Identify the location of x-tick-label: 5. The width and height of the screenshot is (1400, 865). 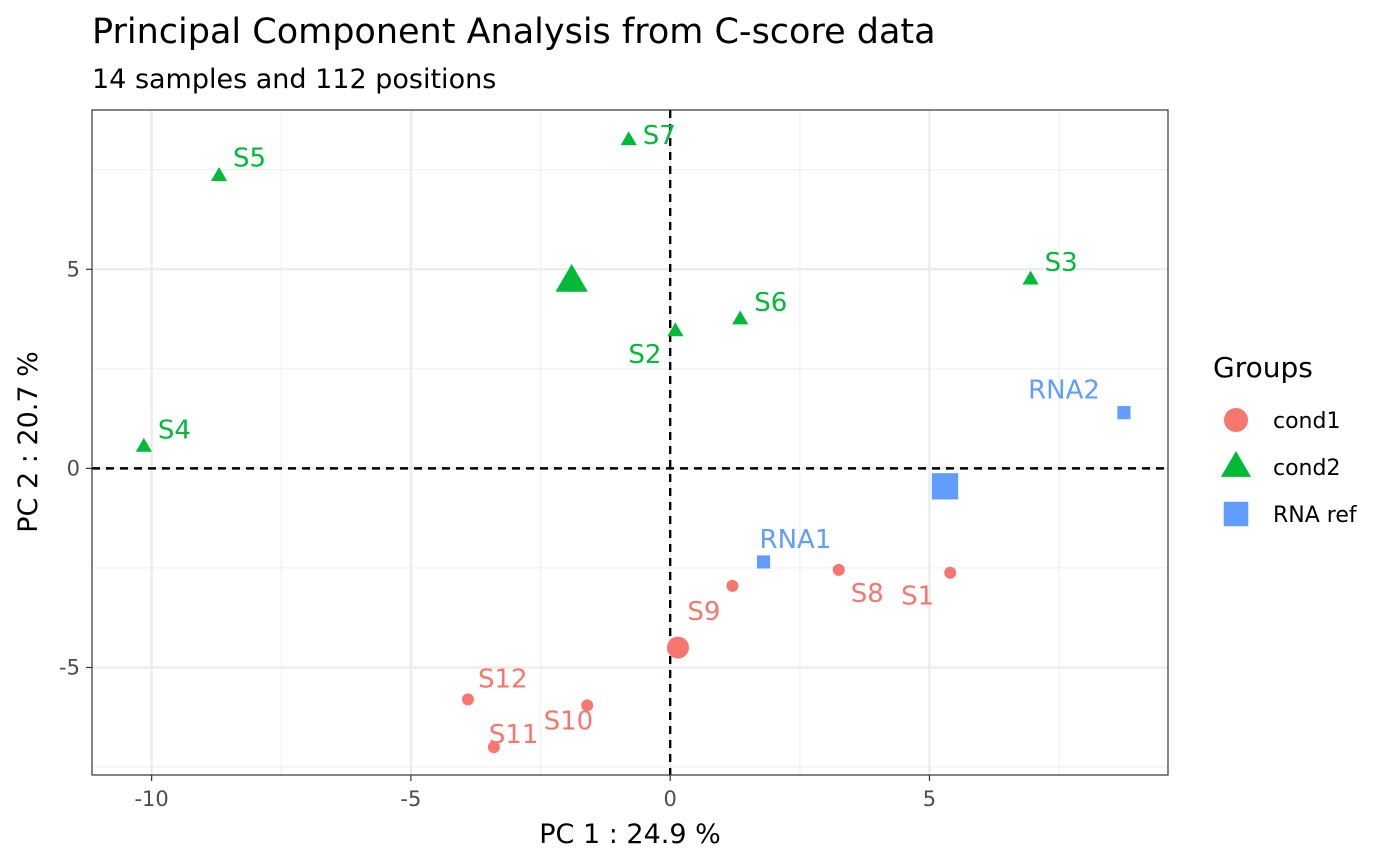
(929, 799).